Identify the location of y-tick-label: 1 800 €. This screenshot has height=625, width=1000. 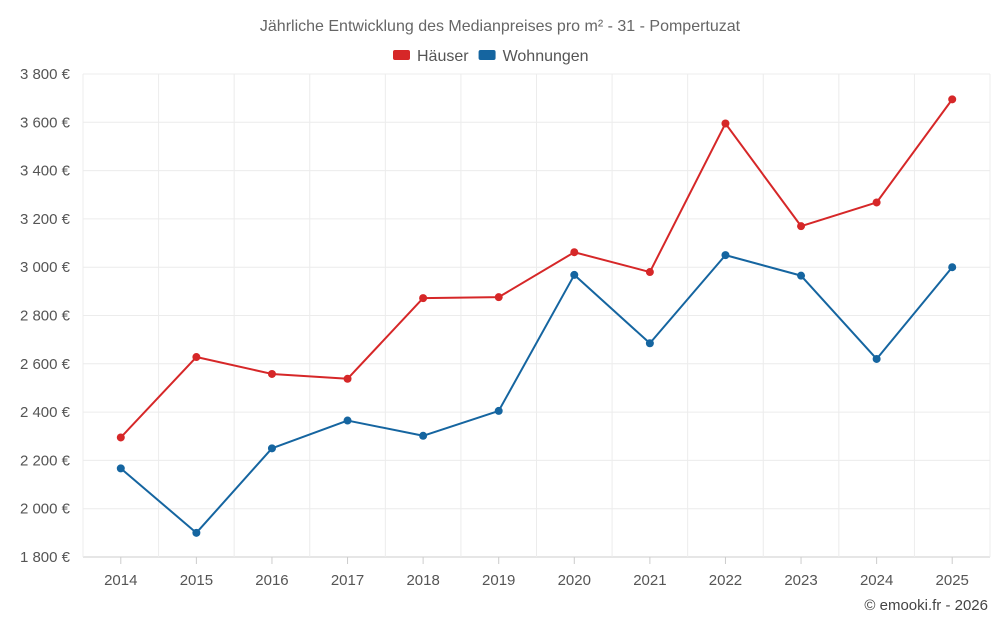
(45, 557).